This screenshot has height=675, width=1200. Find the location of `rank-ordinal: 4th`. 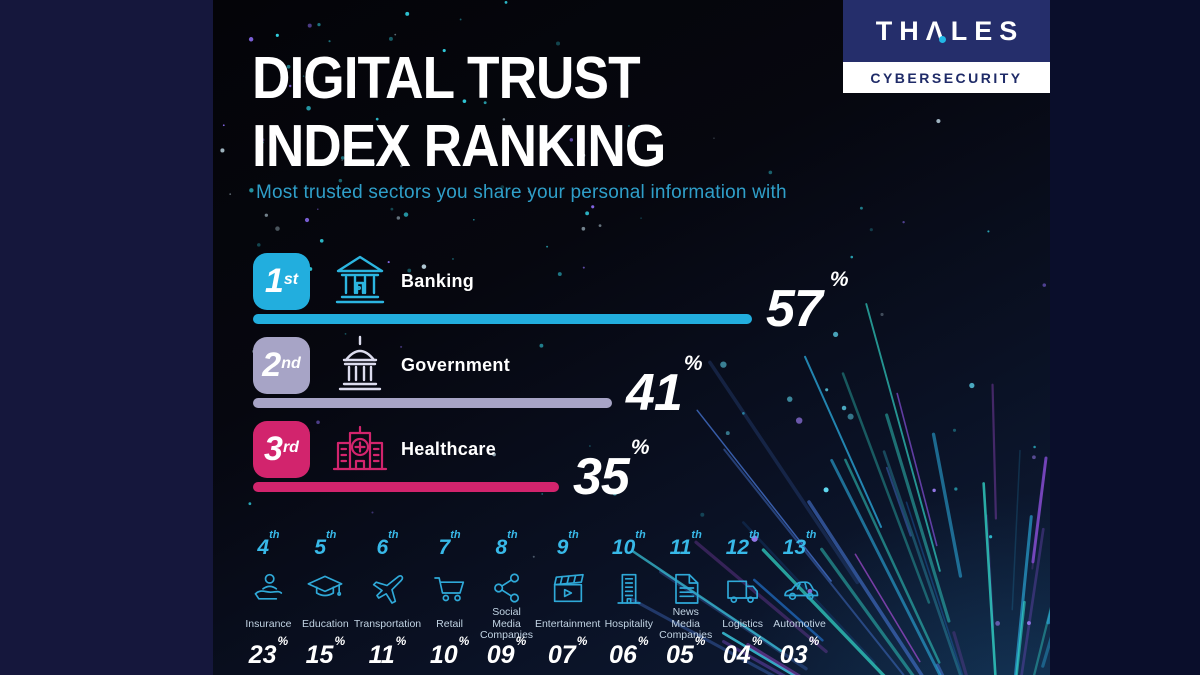

rank-ordinal: 4th is located at coordinates (268, 544).